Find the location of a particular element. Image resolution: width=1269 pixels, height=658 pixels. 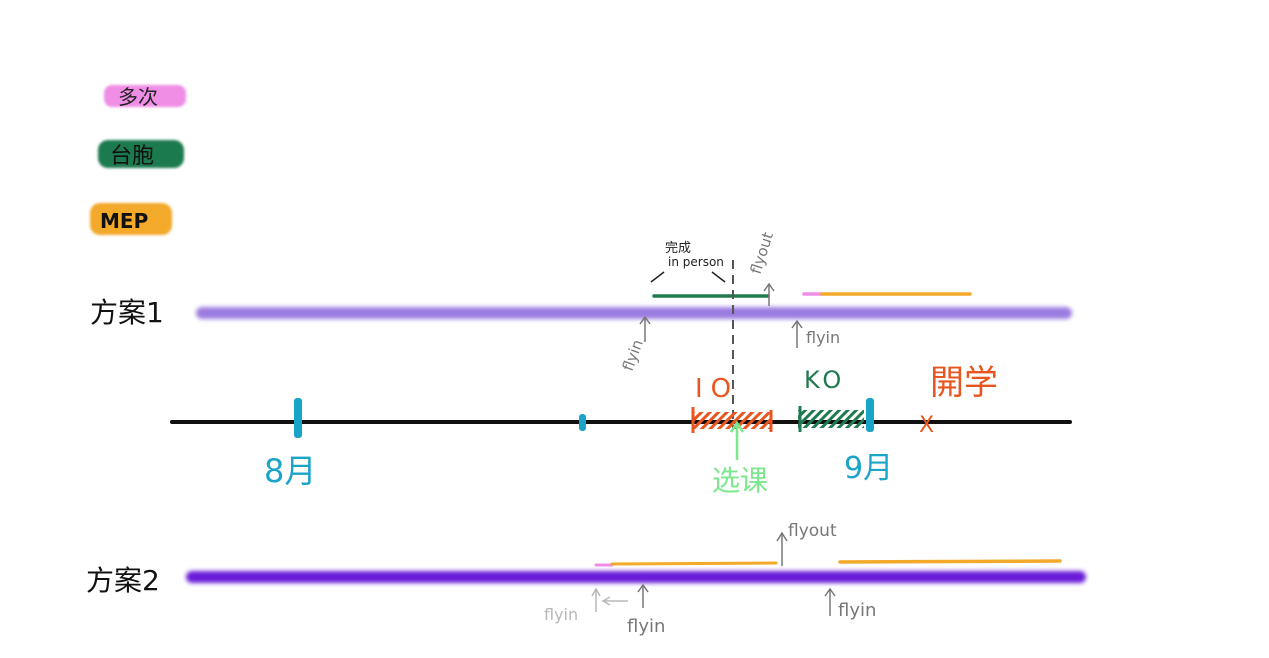

plan1-flyin-left-label: flyin is located at coordinates (633, 355).